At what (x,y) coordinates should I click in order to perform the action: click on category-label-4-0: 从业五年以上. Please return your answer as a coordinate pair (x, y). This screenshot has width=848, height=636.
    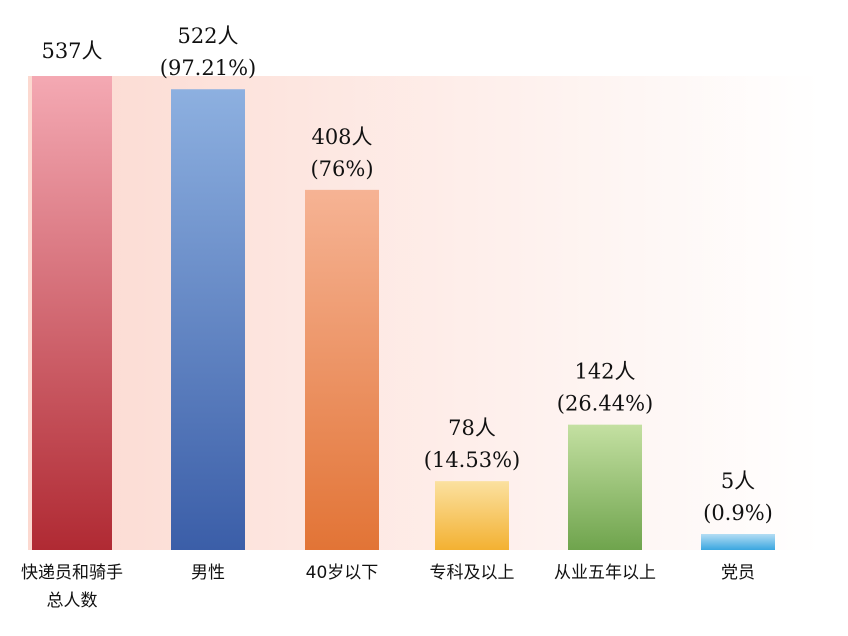
    Looking at the image, I should click on (605, 573).